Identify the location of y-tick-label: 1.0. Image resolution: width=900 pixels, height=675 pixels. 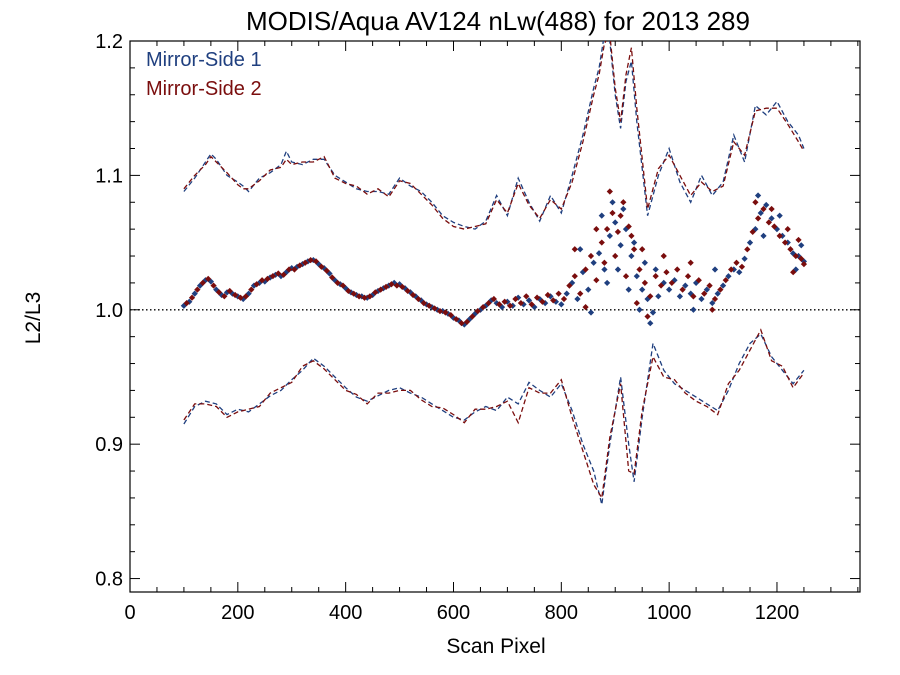
(109, 311).